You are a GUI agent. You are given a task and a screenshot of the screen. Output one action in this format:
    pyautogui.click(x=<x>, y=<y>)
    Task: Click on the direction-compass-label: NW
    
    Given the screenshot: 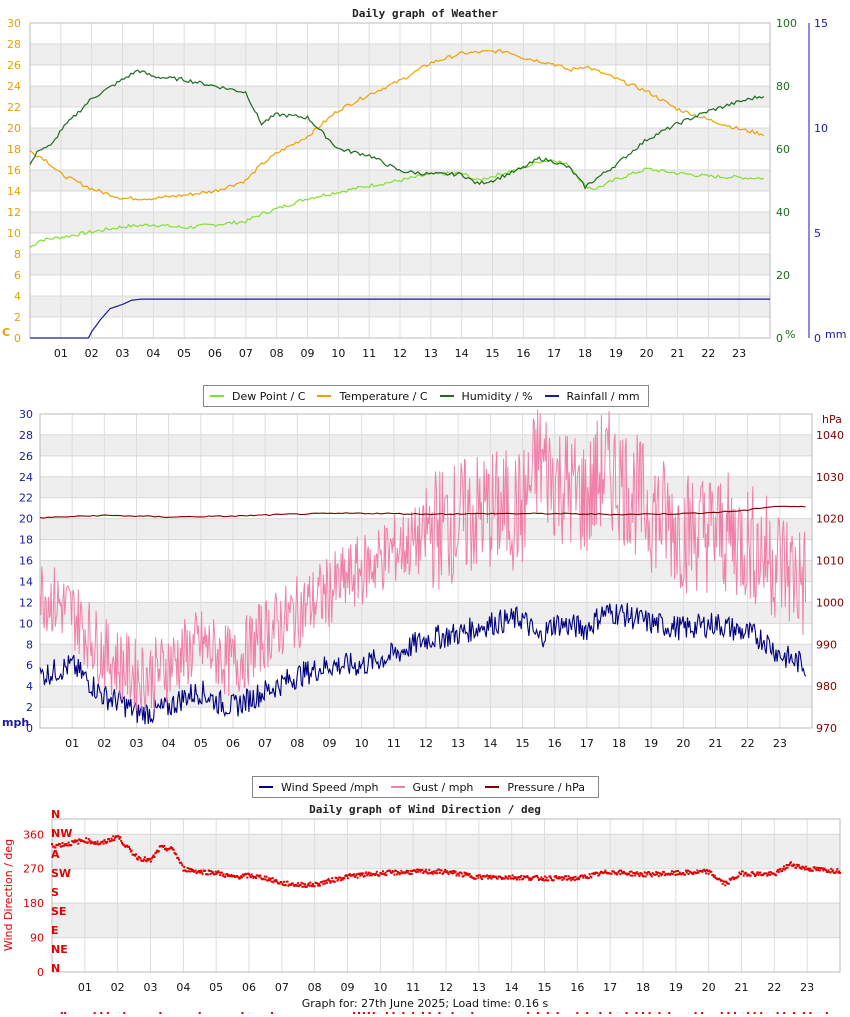 What is the action you would take?
    pyautogui.click(x=61, y=833)
    